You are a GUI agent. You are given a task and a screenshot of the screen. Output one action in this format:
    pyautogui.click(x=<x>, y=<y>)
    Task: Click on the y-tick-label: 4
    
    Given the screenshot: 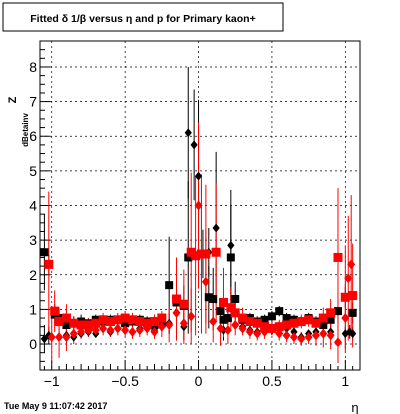 What is the action you would take?
    pyautogui.click(x=33, y=206)
    